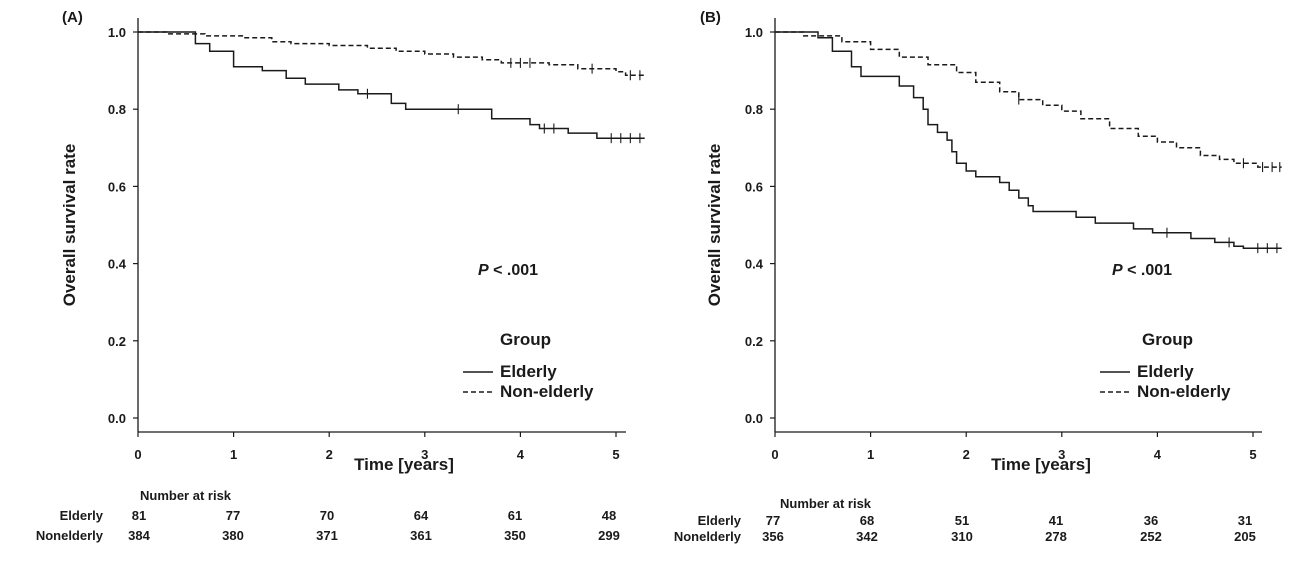 The image size is (1299, 575). Describe the element at coordinates (710, 17) in the screenshot. I see `panel-label: (B)` at that location.